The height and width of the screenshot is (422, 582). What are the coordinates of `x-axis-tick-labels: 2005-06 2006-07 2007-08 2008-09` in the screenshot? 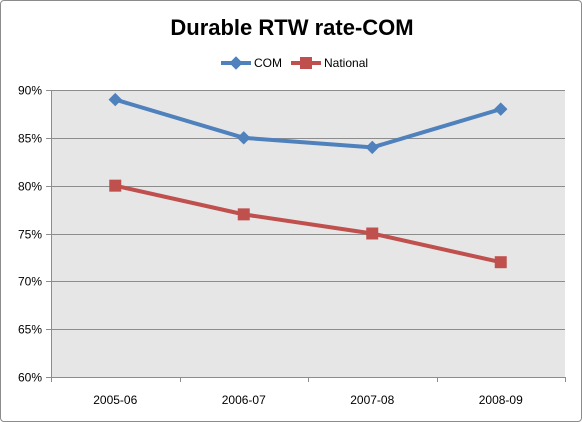 It's located at (308, 400).